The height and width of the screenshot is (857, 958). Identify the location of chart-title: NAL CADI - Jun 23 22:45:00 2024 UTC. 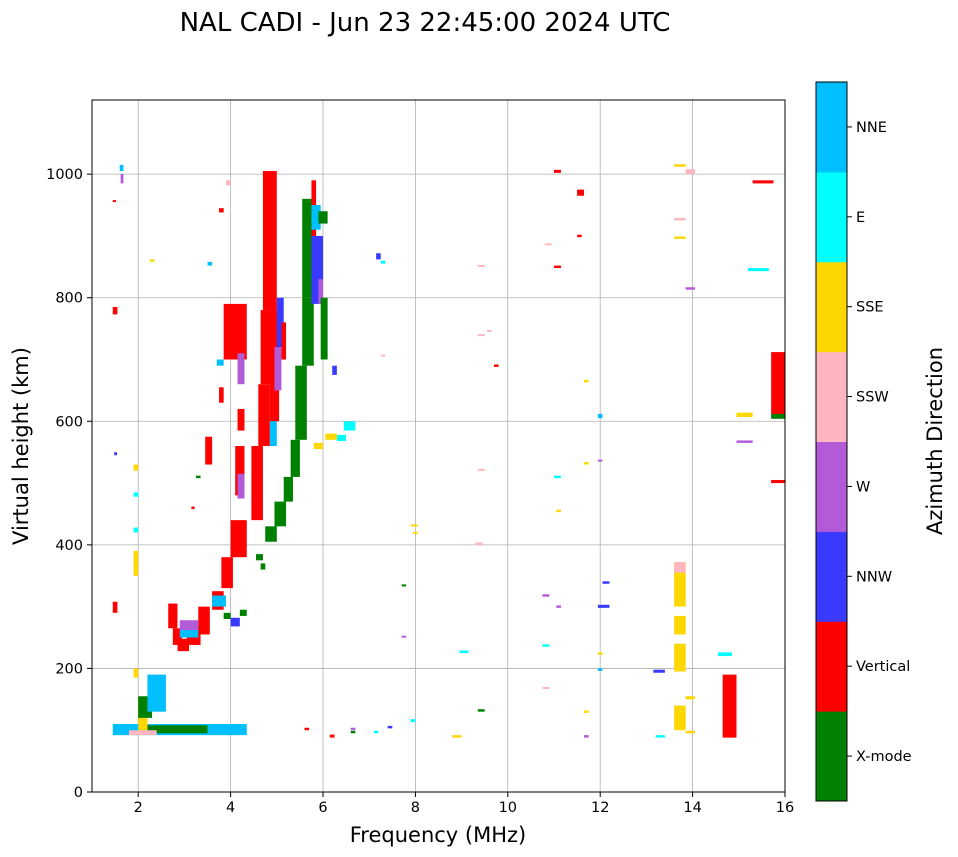
(425, 23).